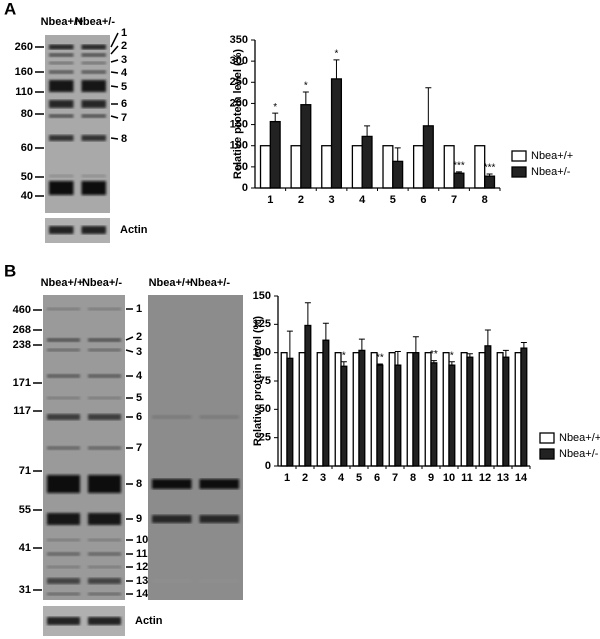 This screenshot has width=600, height=639. Describe the element at coordinates (306, 86) in the screenshot. I see `significance: *` at that location.